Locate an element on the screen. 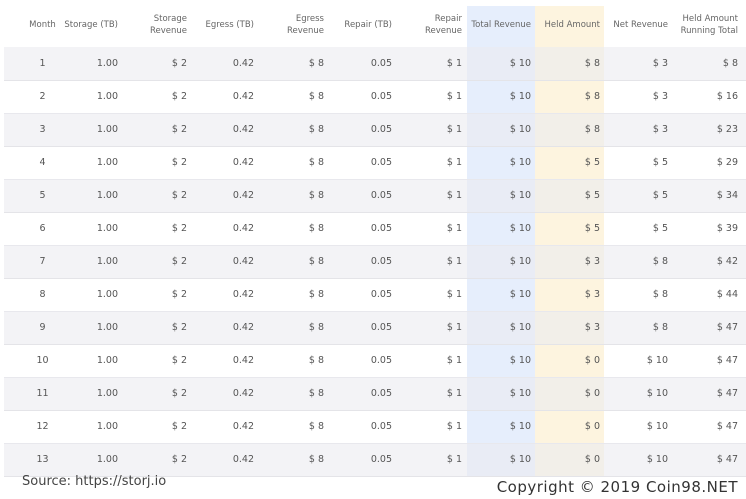  header-cell: Storage Revenue is located at coordinates (168, 25).